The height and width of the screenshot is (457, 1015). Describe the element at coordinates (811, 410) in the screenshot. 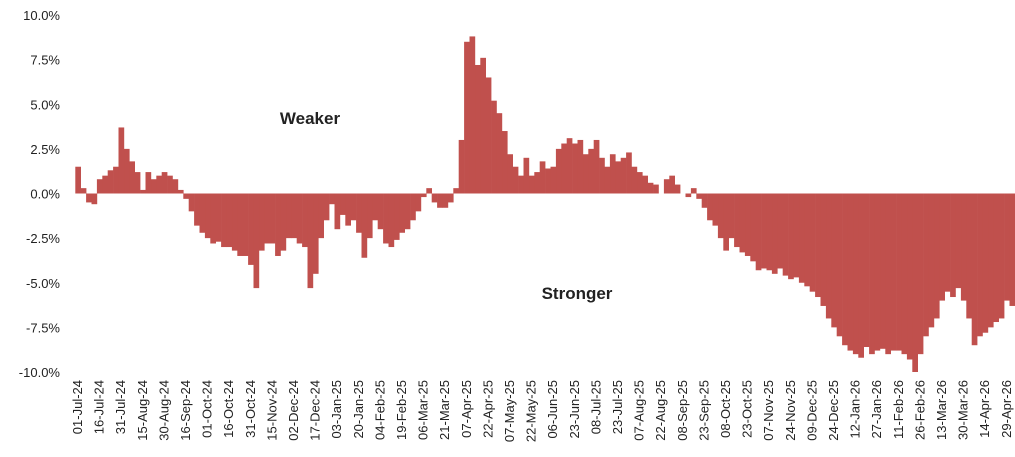

I see `x-tick-label: 09-Dec-25` at that location.